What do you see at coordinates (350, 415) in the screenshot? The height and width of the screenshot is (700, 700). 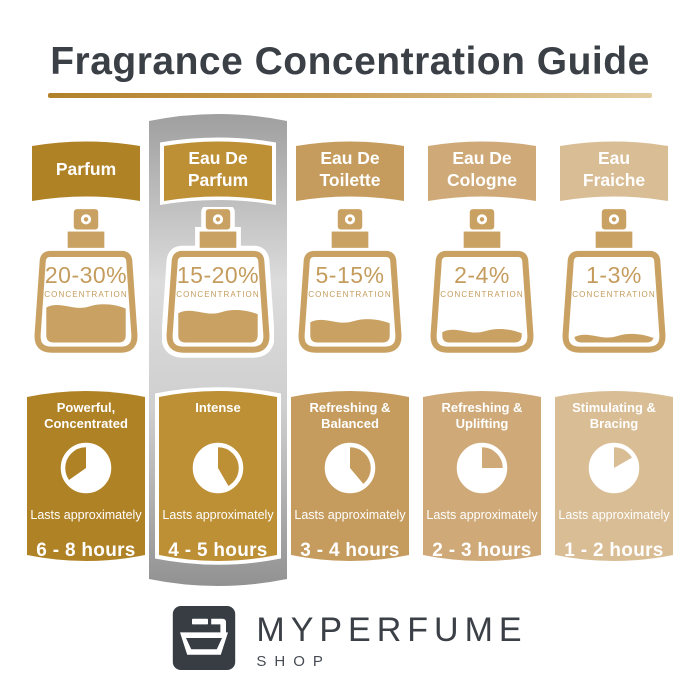 I see `card-character: Refreshing & Balanced` at bounding box center [350, 415].